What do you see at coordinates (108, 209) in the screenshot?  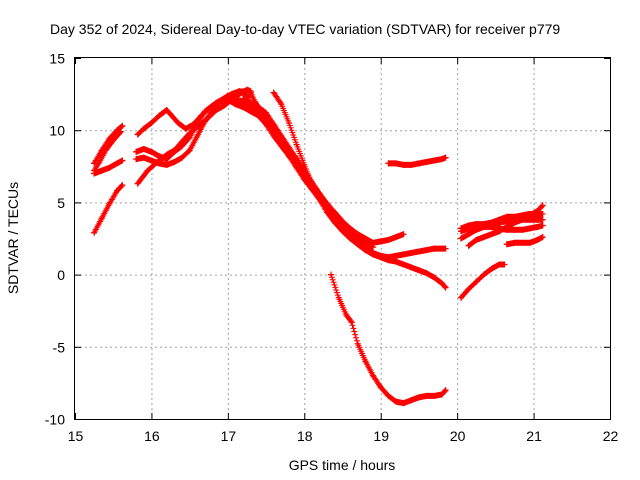 I see `series-s1` at bounding box center [108, 209].